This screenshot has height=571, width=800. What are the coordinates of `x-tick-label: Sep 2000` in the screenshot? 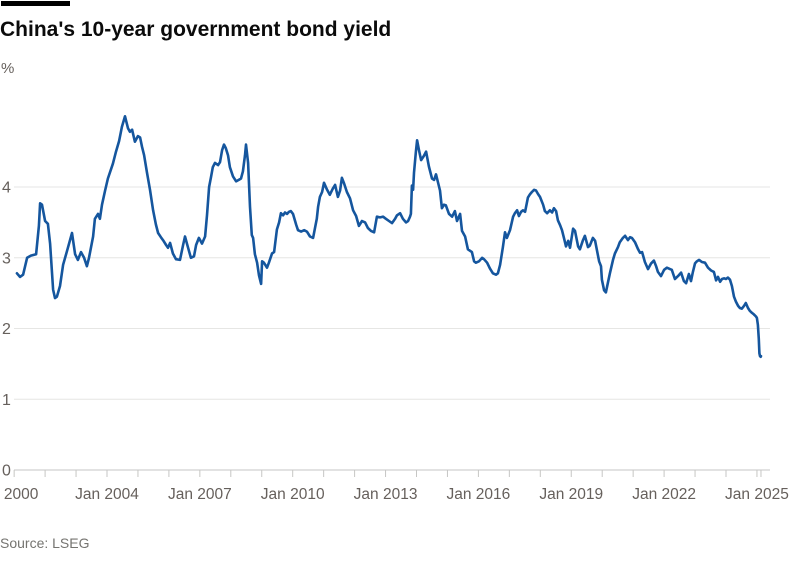 It's located at (19, 494).